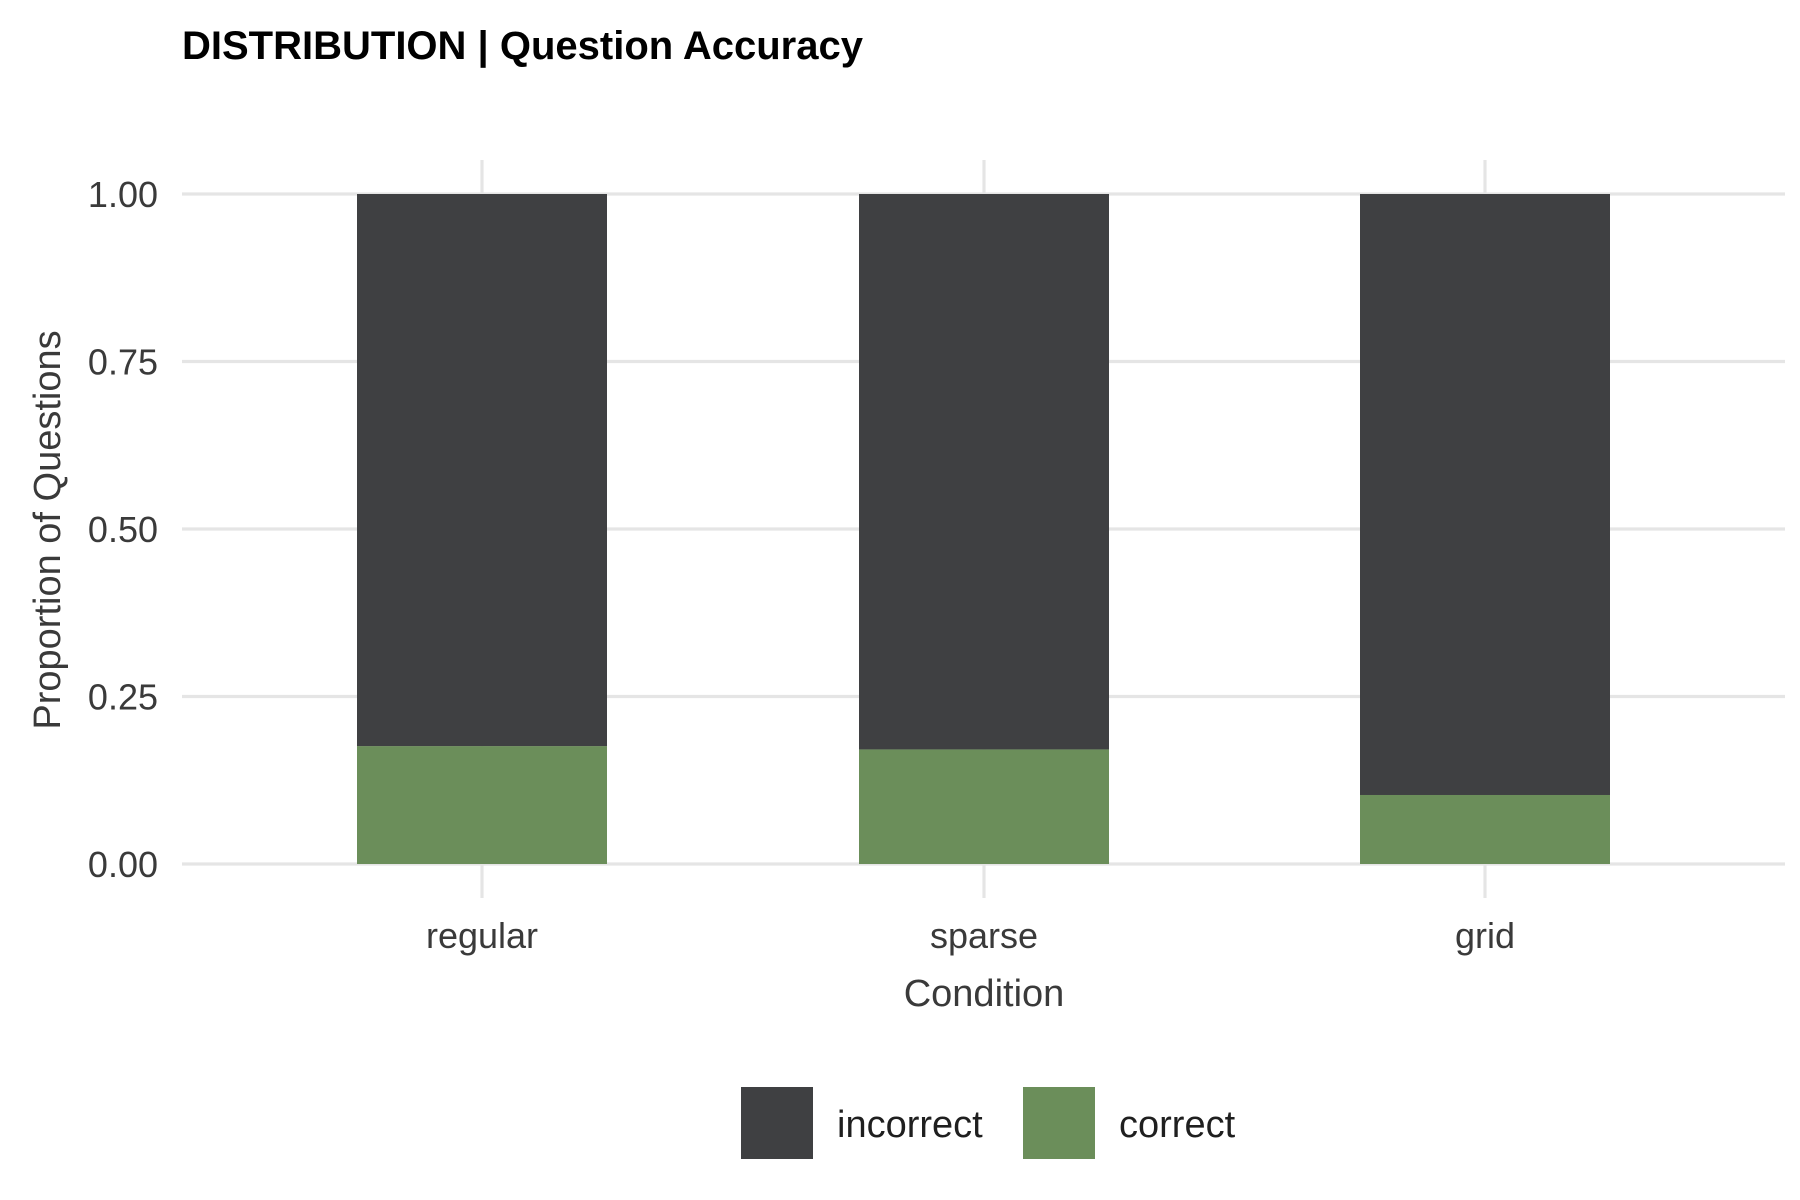 The width and height of the screenshot is (1800, 1200). I want to click on legend-label-correct: correct, so click(1177, 1125).